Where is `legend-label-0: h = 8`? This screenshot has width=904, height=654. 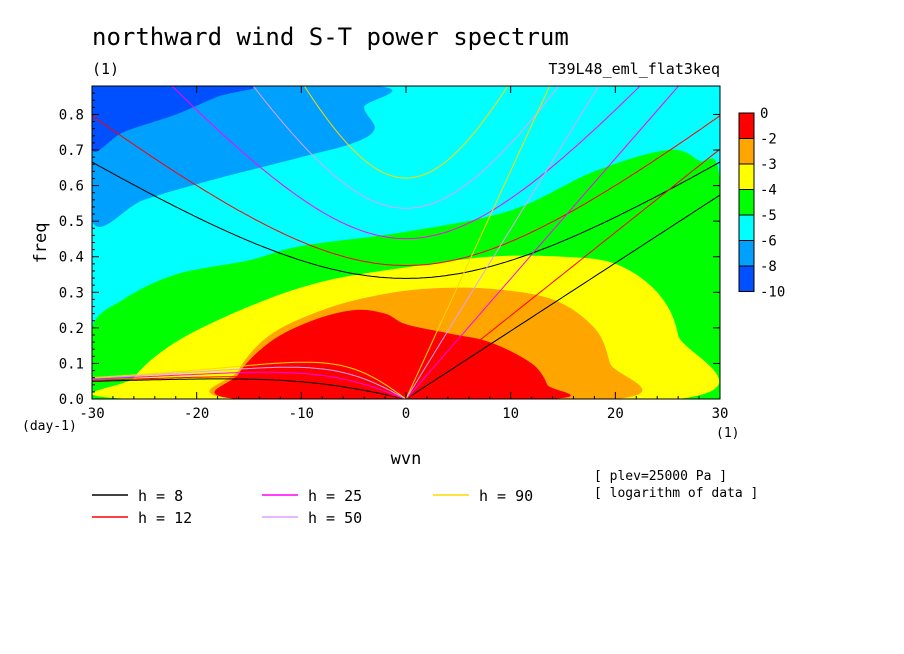
legend-label-0: h = 8 is located at coordinates (160, 496).